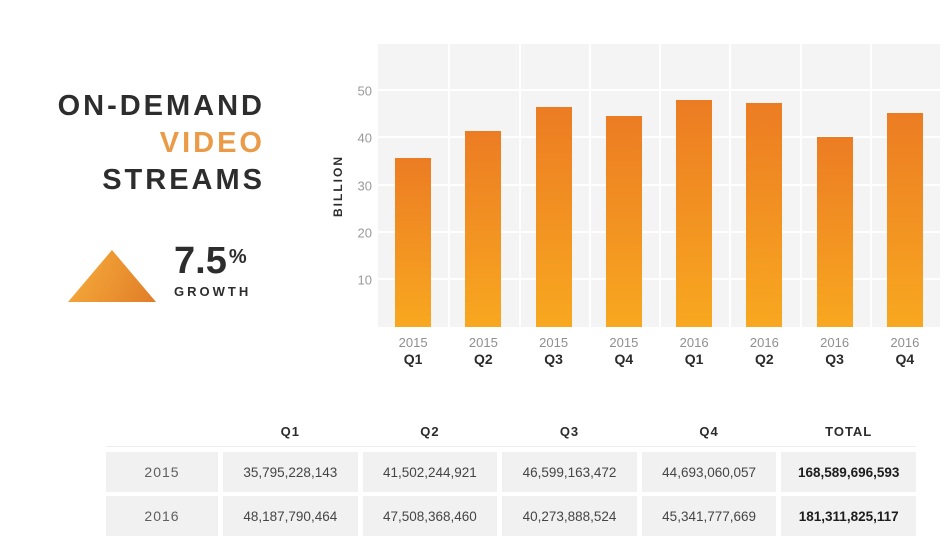 Image resolution: width=950 pixels, height=548 pixels. What do you see at coordinates (709, 516) in the screenshot?
I see `value-cell: 45,341,777,669` at bounding box center [709, 516].